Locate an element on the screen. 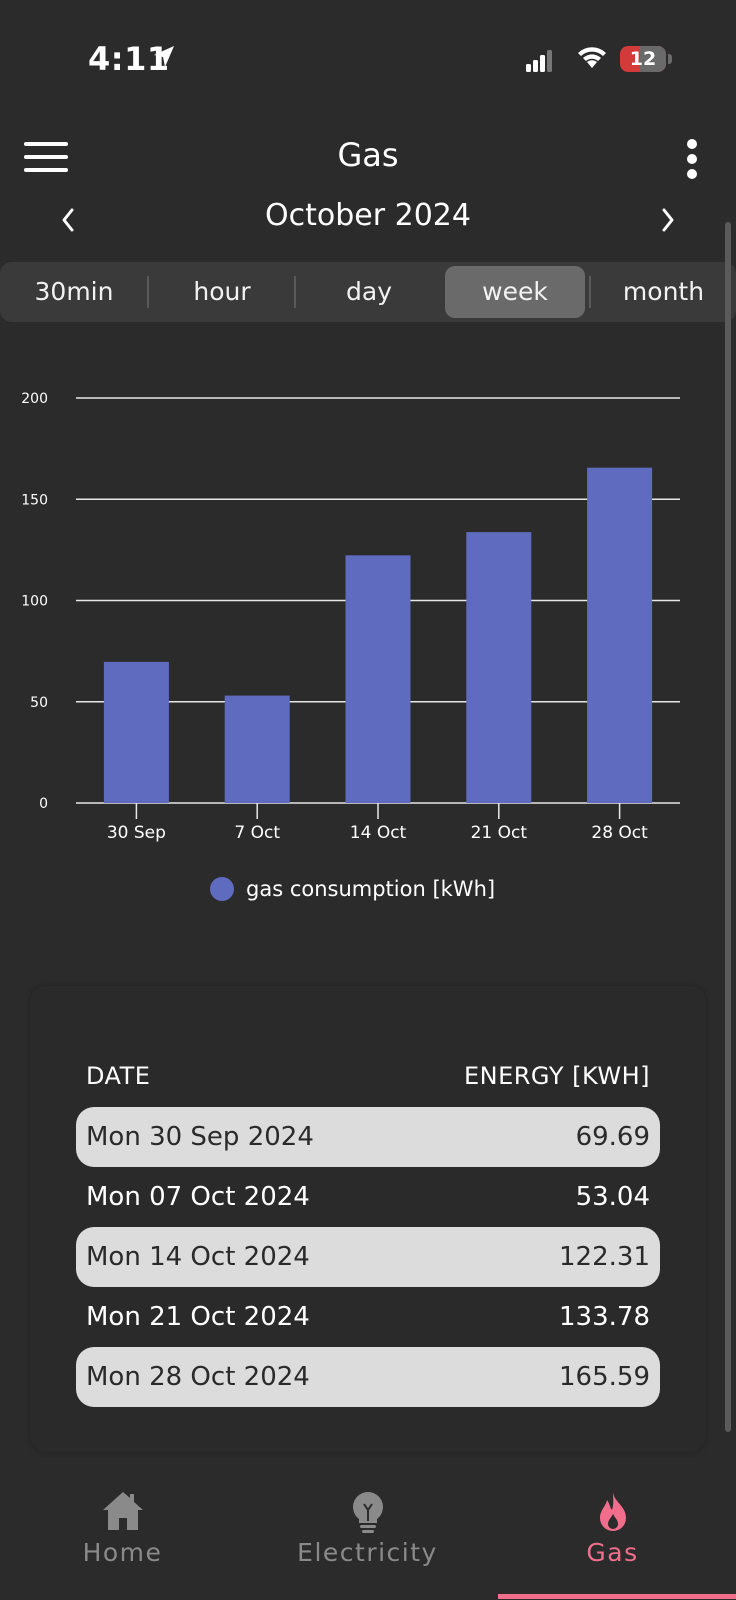 Image resolution: width=736 pixels, height=1600 pixels. row-date: Mon 14 Oct 2024 is located at coordinates (198, 1257).